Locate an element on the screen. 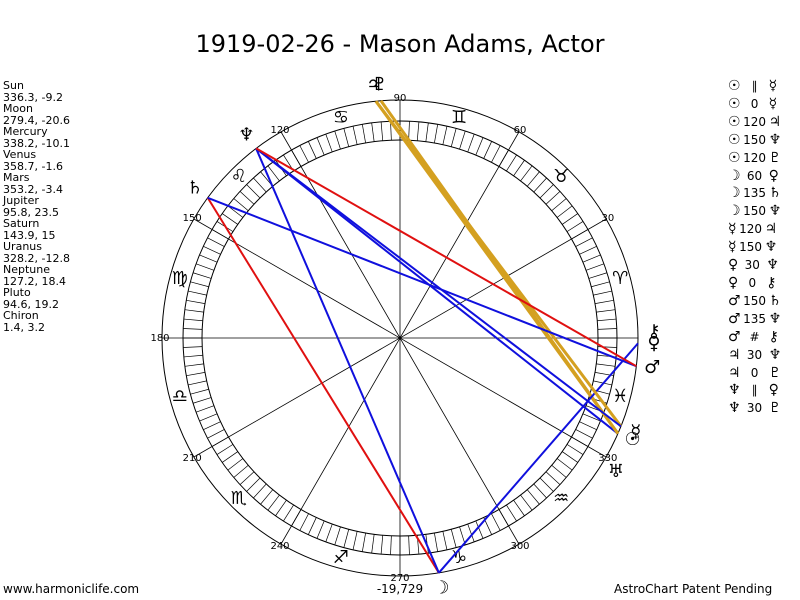 The width and height of the screenshot is (800, 600). planet-coords: 338.2-10.1 is located at coordinates (36, 143).